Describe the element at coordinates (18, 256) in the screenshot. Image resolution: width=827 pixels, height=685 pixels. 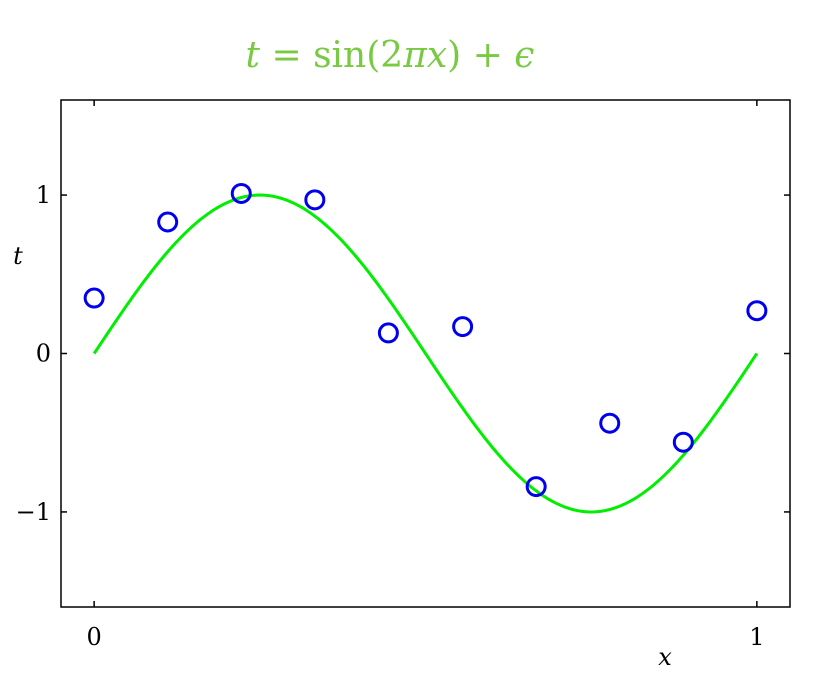
I see `y-axis-label: t` at that location.